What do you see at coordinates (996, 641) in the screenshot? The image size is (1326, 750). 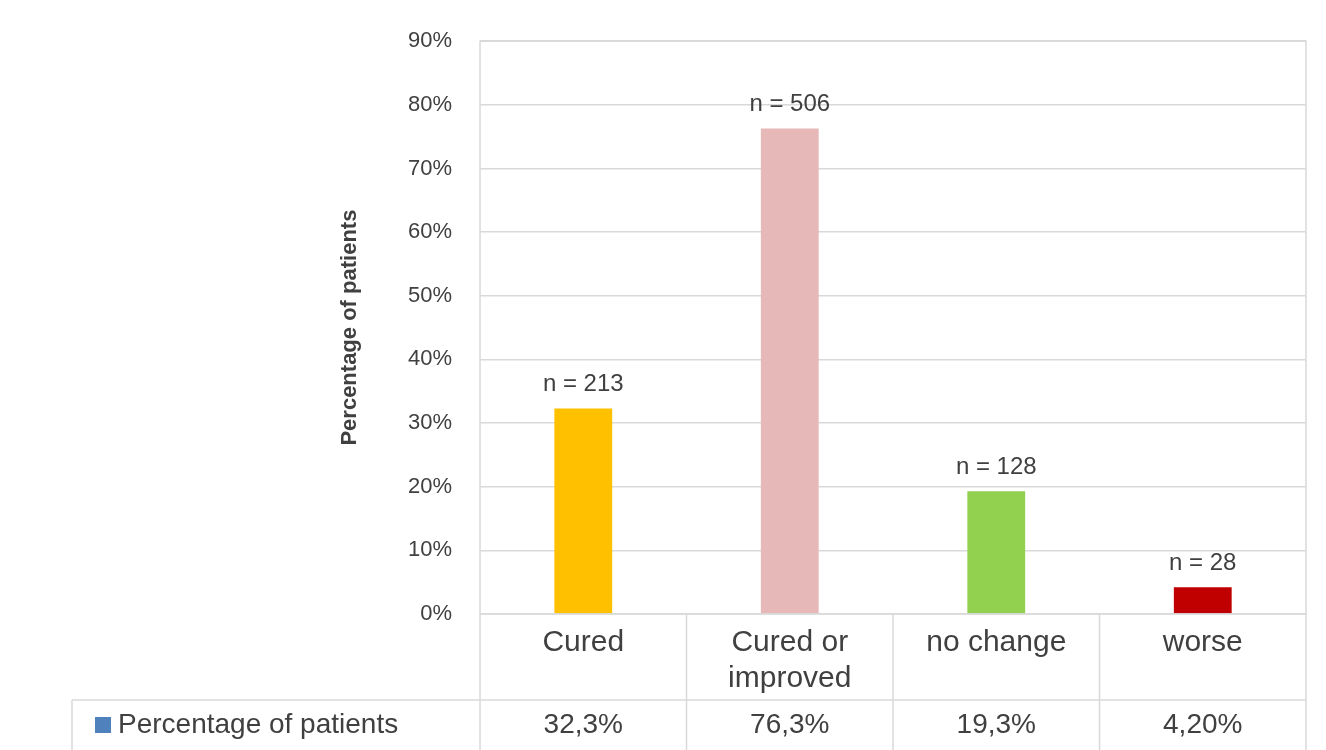 I see `x-tick-label: no change` at bounding box center [996, 641].